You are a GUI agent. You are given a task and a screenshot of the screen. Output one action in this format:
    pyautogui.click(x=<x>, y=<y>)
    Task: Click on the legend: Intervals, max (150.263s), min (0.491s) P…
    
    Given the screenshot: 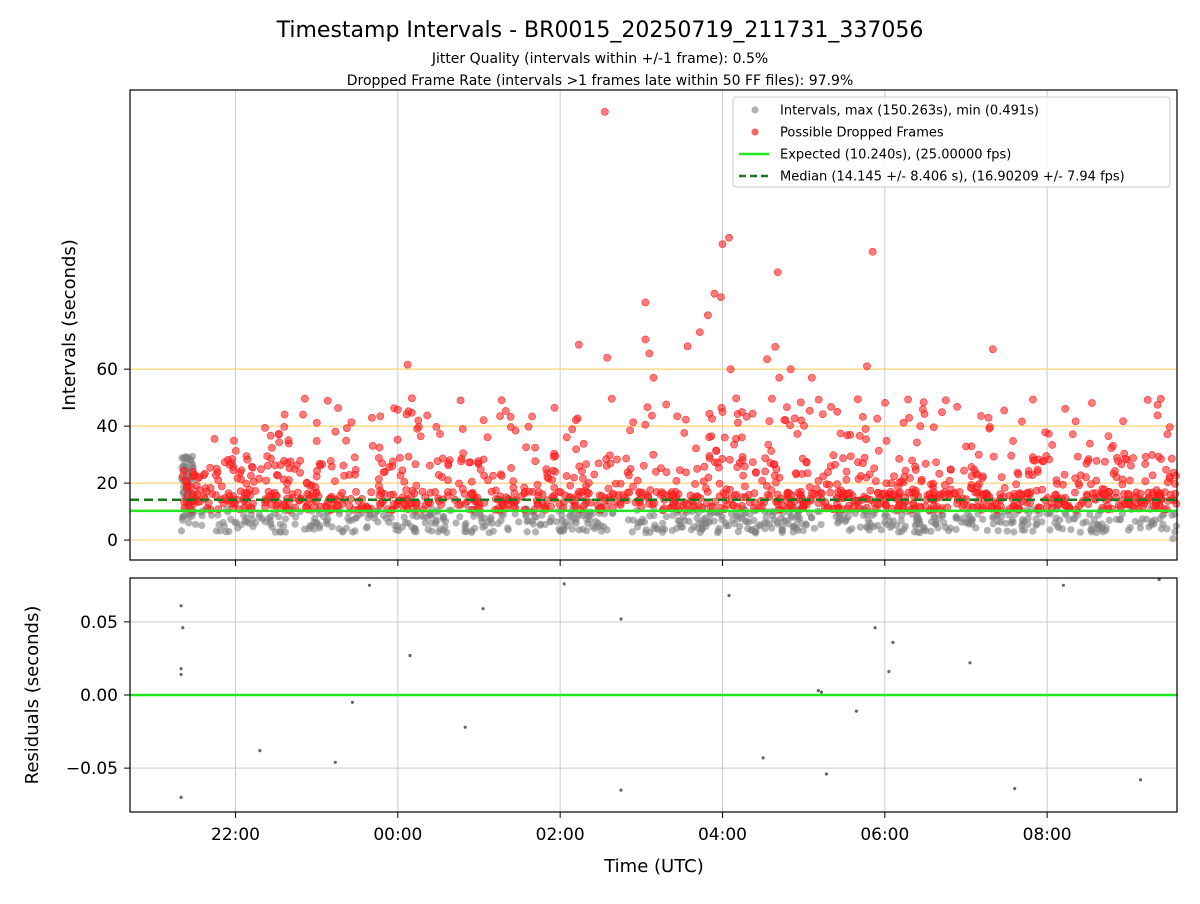 What is the action you would take?
    pyautogui.click(x=951, y=142)
    